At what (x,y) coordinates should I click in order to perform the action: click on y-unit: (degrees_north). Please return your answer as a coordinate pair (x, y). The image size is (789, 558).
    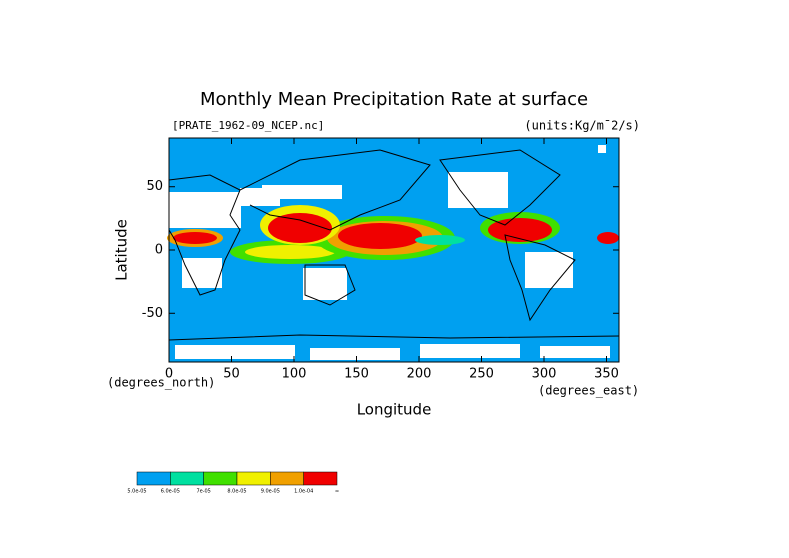
    Looking at the image, I should click on (161, 383).